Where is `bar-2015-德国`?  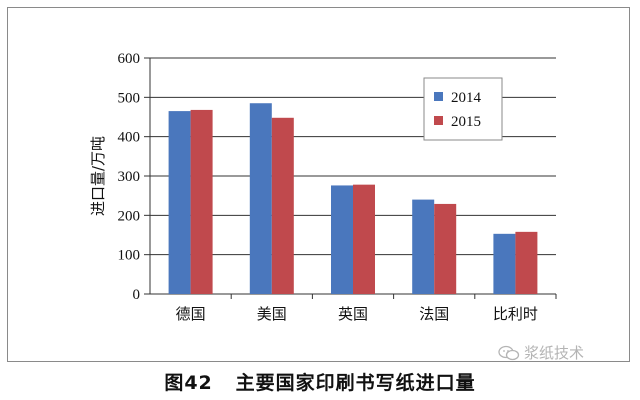
bar-2015-德国 is located at coordinates (201, 201).